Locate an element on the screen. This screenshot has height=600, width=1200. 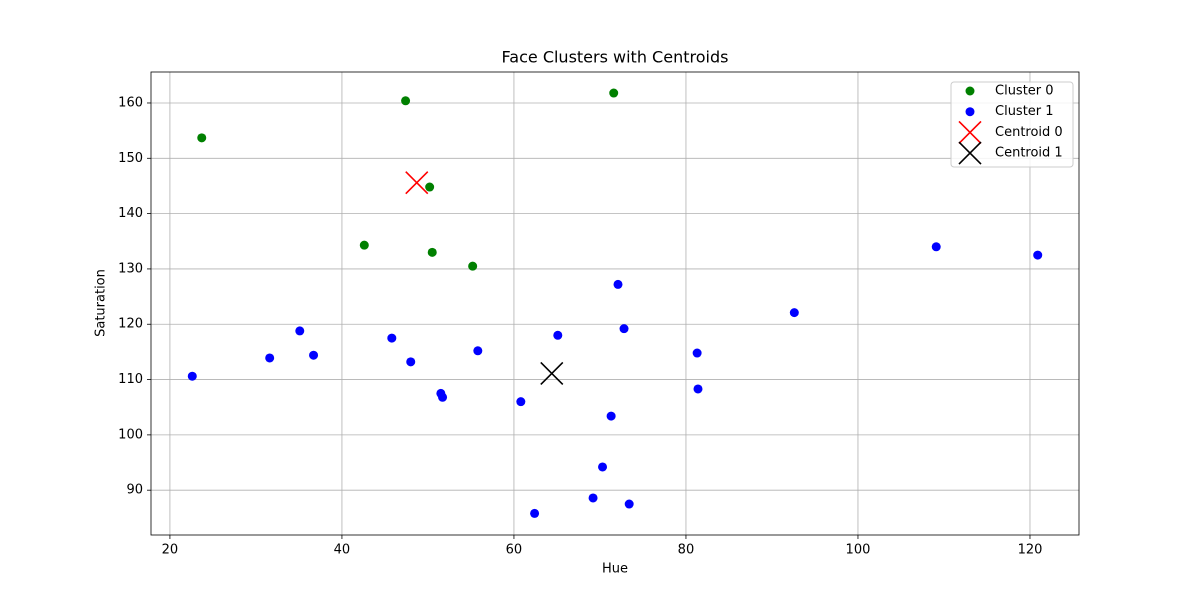
y-tick-label: 120 is located at coordinates (130, 324).